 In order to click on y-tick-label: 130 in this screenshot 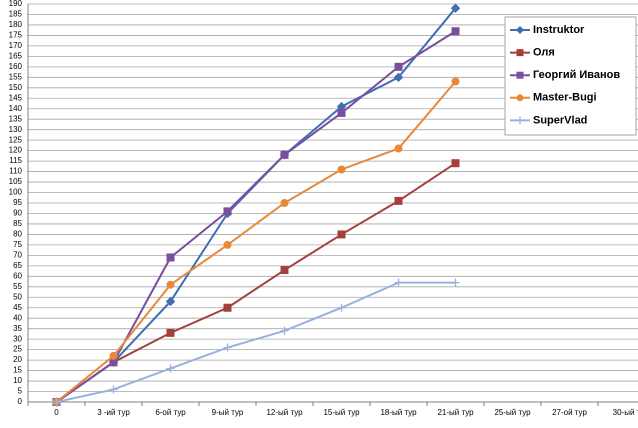, I will do `click(16, 129)`.